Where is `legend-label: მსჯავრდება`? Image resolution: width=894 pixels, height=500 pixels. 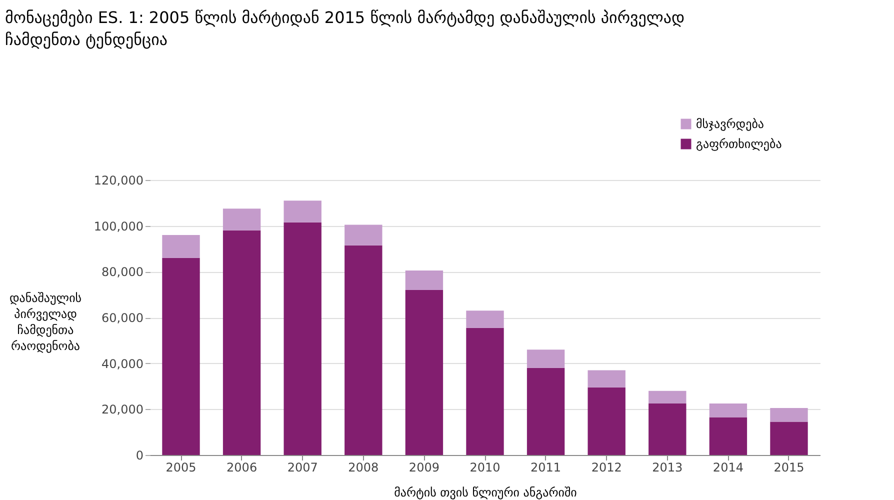 legend-label: მსჯავრდება is located at coordinates (730, 124).